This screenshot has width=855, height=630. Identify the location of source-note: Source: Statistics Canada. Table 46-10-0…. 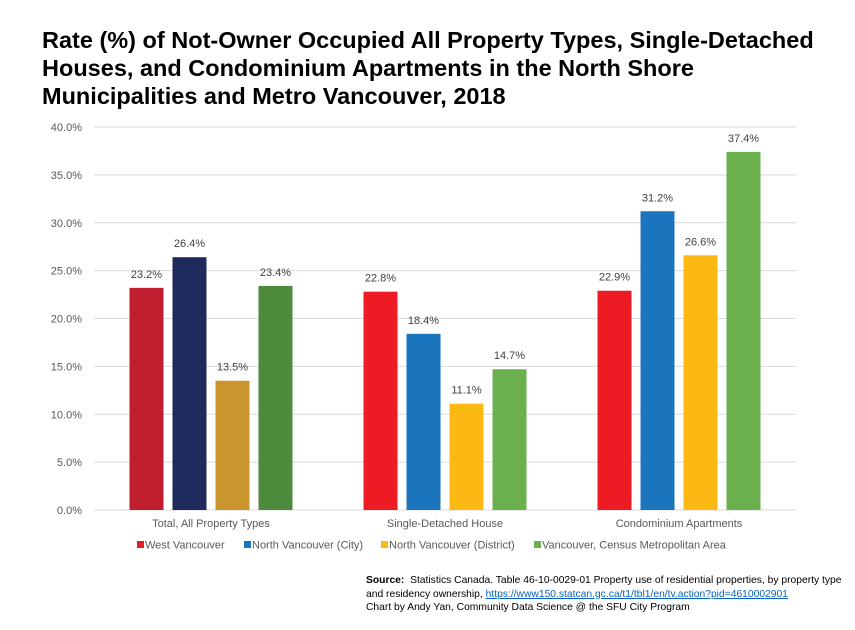
(606, 594).